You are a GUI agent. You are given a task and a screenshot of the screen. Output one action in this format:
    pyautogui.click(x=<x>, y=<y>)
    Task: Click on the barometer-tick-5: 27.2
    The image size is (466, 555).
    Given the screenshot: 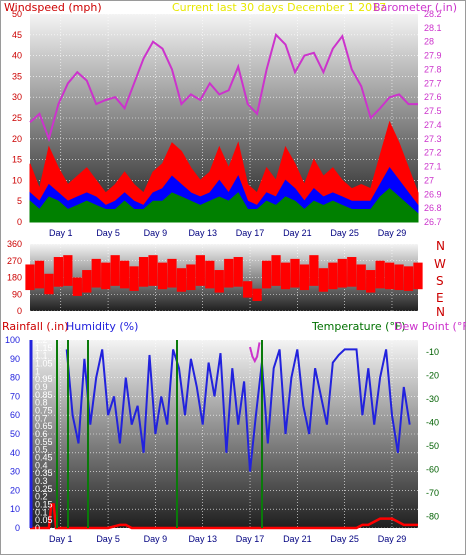 What is the action you would take?
    pyautogui.click(x=433, y=153)
    